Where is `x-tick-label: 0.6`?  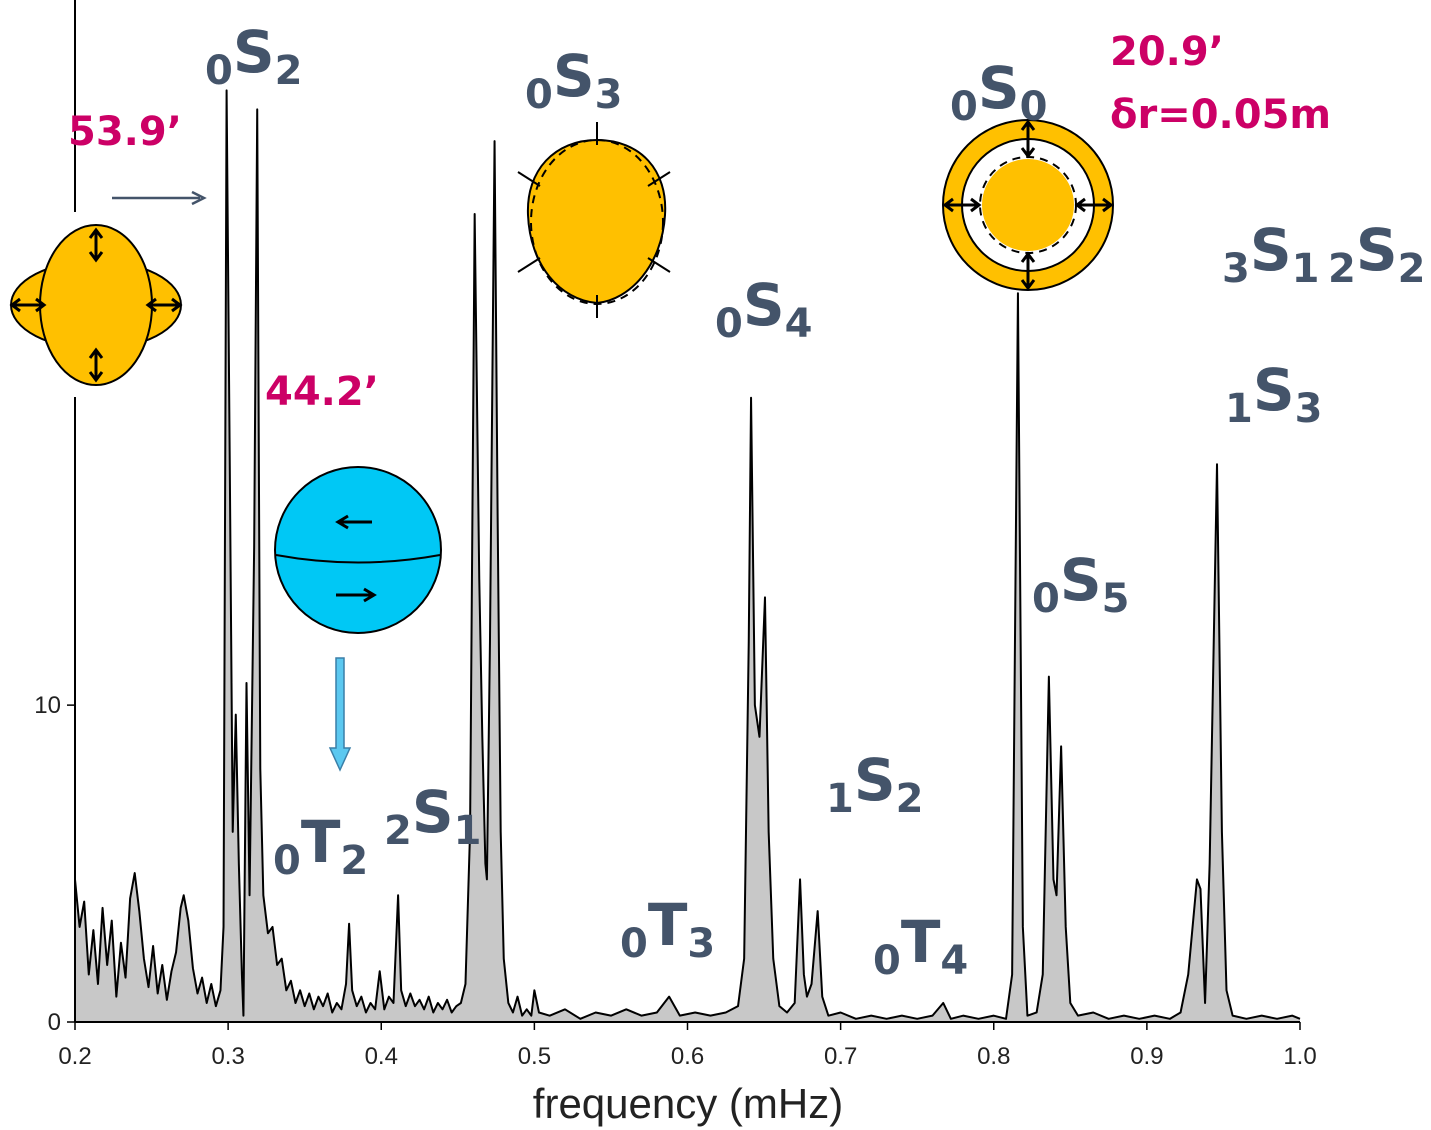 x-tick-label: 0.6 is located at coordinates (687, 1056).